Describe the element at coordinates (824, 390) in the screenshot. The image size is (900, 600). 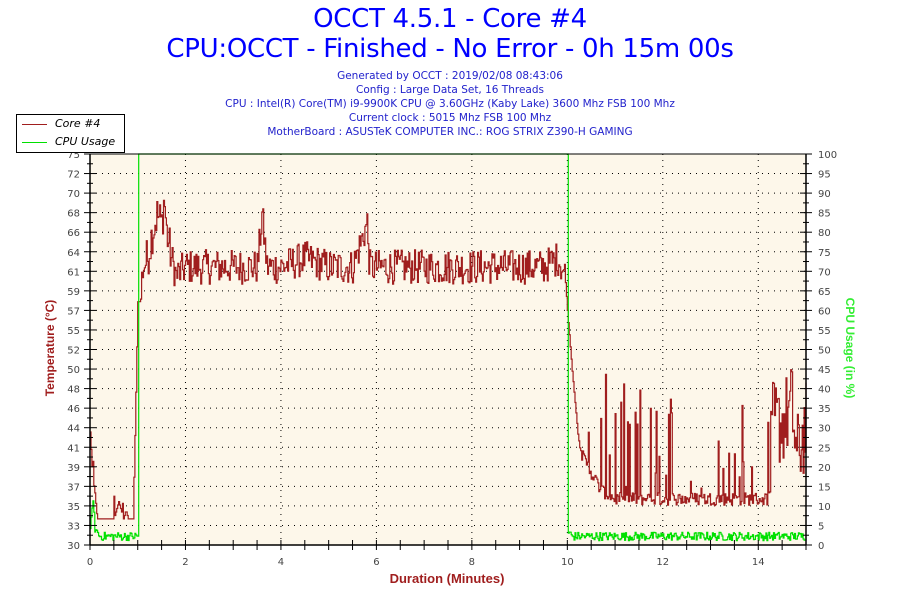
I see `y2-tick-label: 40` at that location.